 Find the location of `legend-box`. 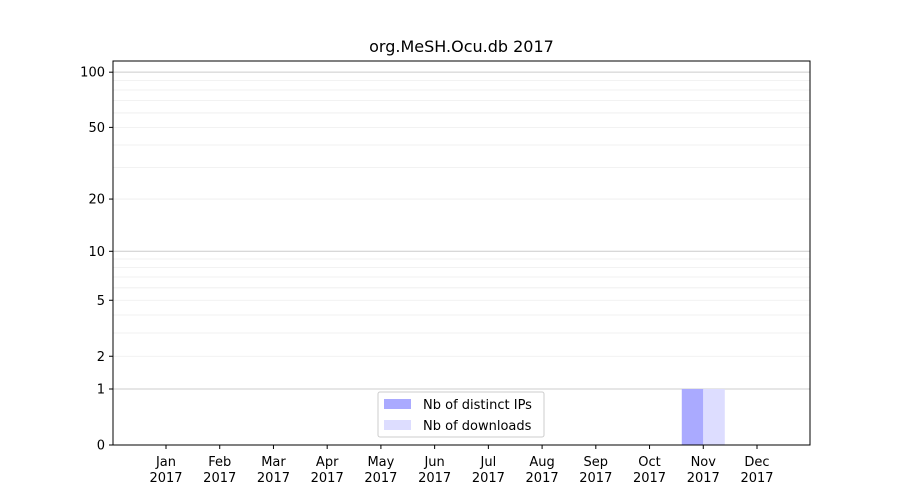

legend-box is located at coordinates (461, 414).